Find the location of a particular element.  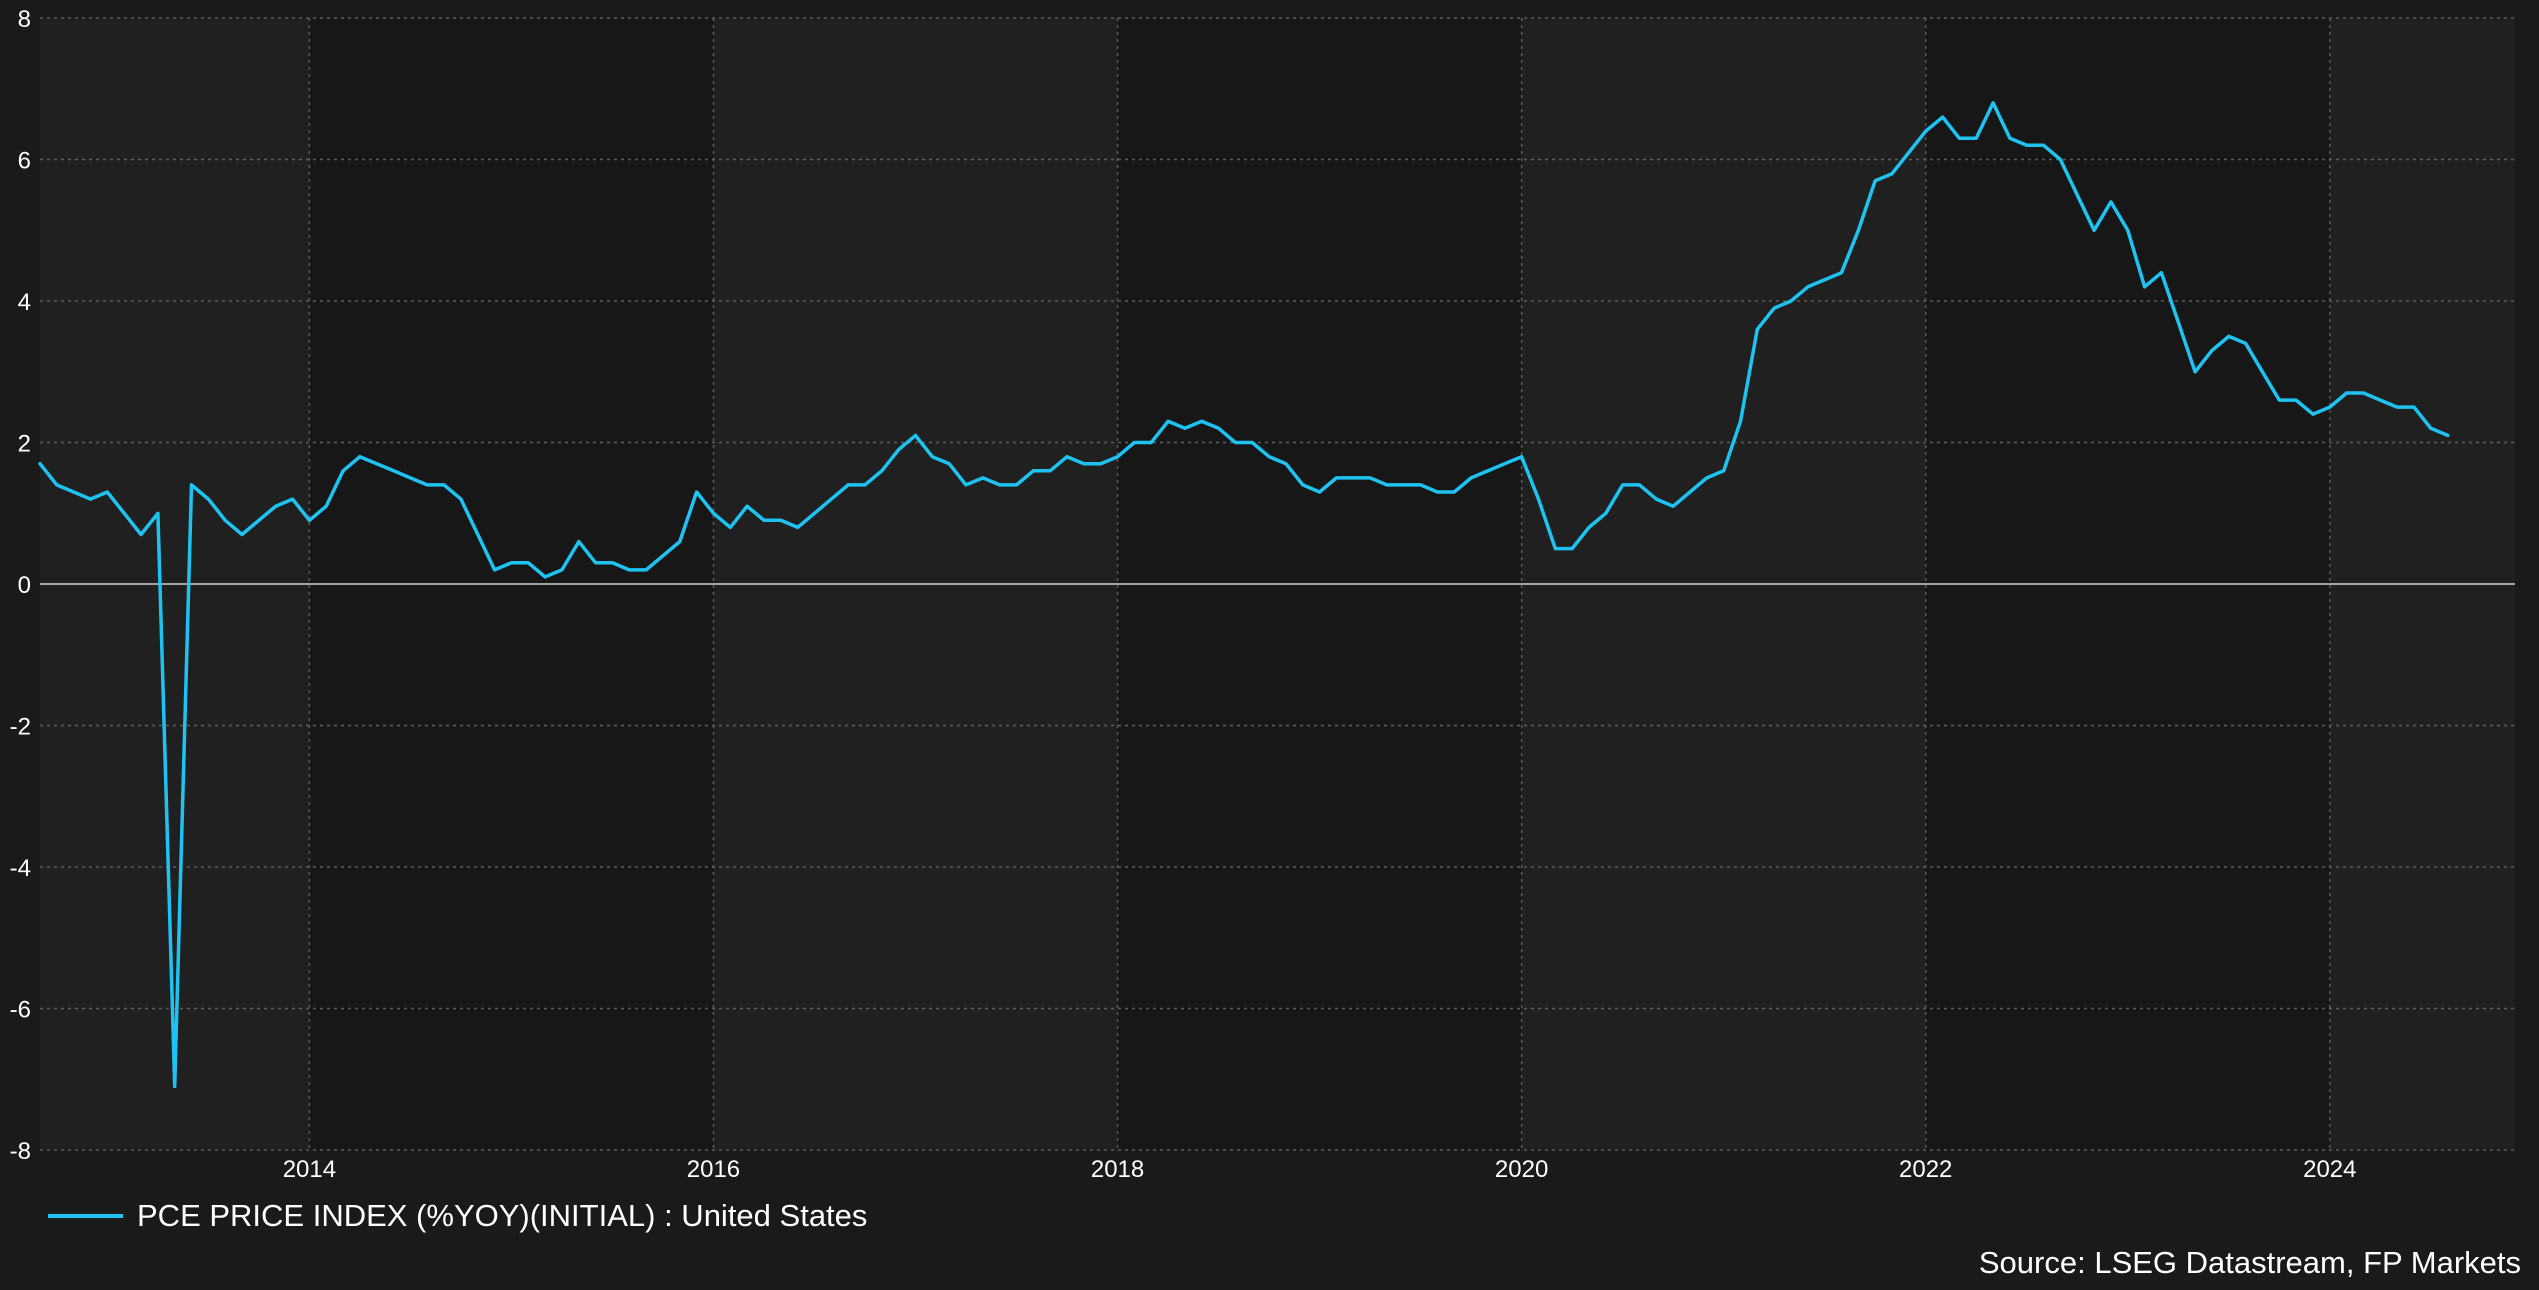

x-tick-label: 2014 is located at coordinates (309, 1169).